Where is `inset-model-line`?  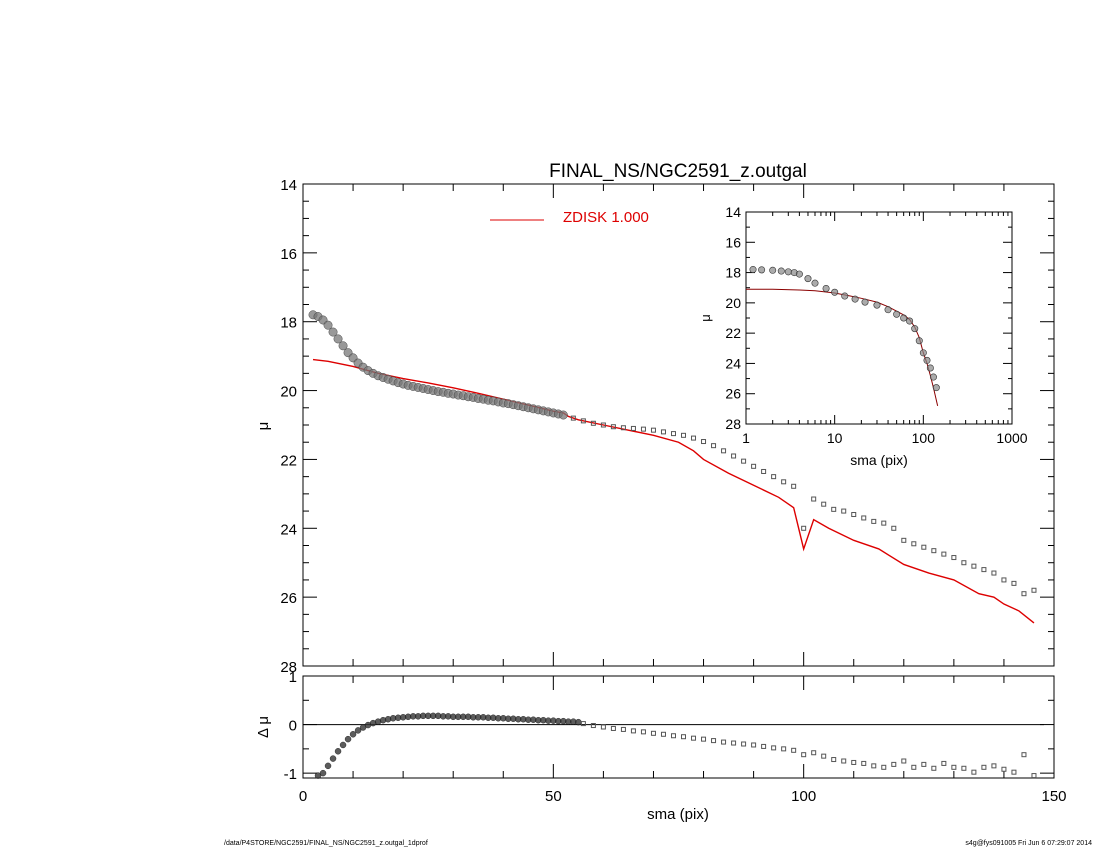 inset-model-line is located at coordinates (842, 347).